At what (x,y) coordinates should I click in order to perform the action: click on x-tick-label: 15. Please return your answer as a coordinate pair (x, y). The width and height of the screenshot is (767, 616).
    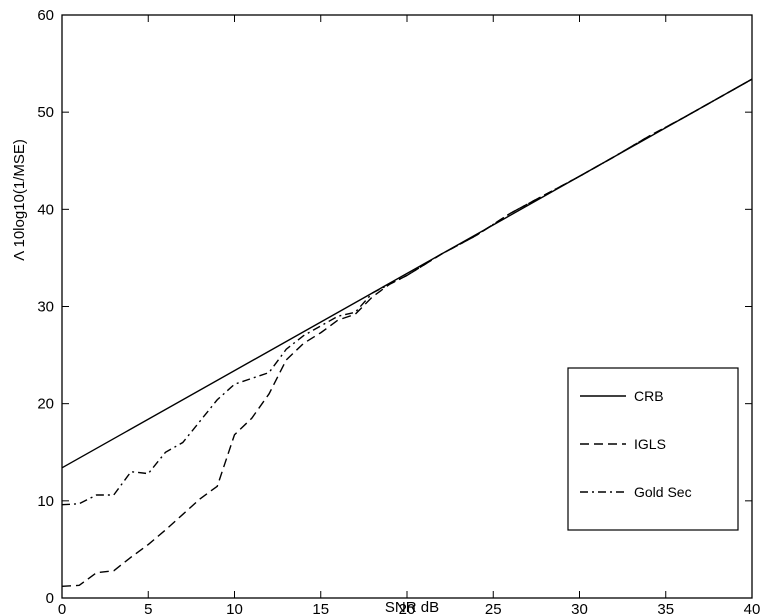
    Looking at the image, I should click on (320, 608).